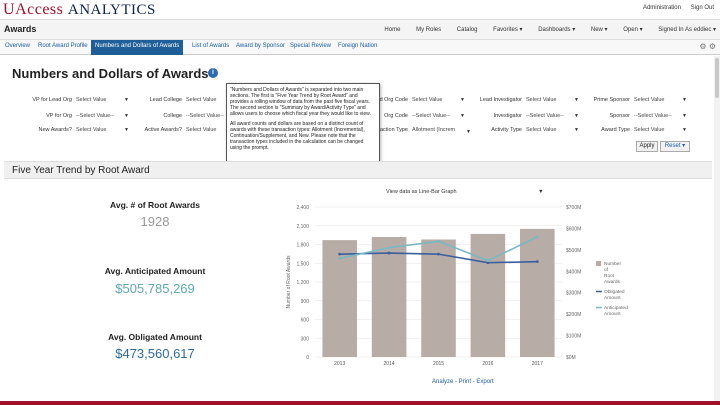 Image resolution: width=720 pixels, height=405 pixels. What do you see at coordinates (573, 315) in the screenshot?
I see `y2-tick-label: $200M` at bounding box center [573, 315].